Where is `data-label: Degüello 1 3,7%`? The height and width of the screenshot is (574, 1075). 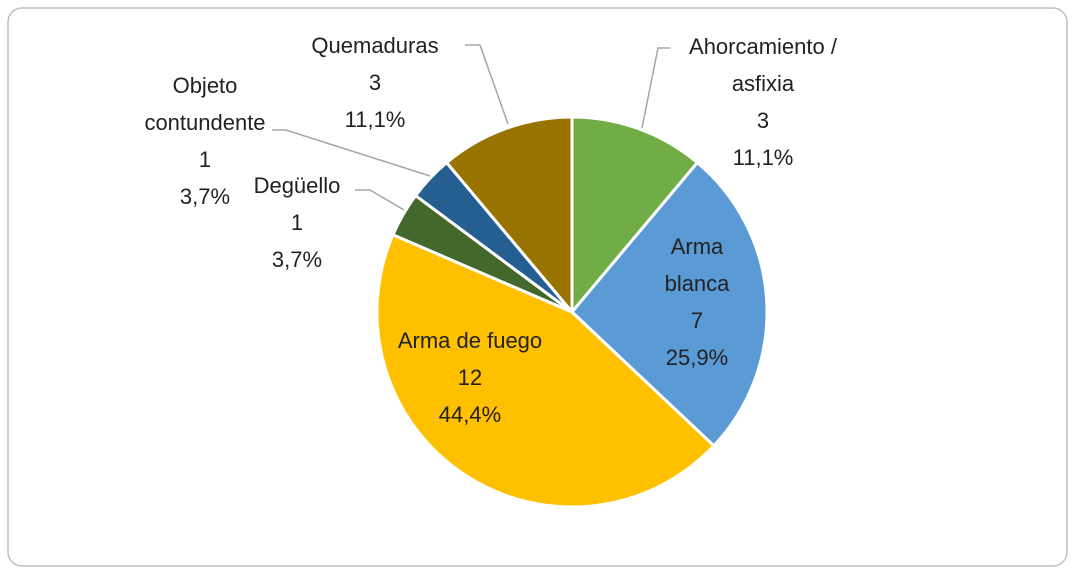
data-label: Degüello 1 3,7% is located at coordinates (297, 222).